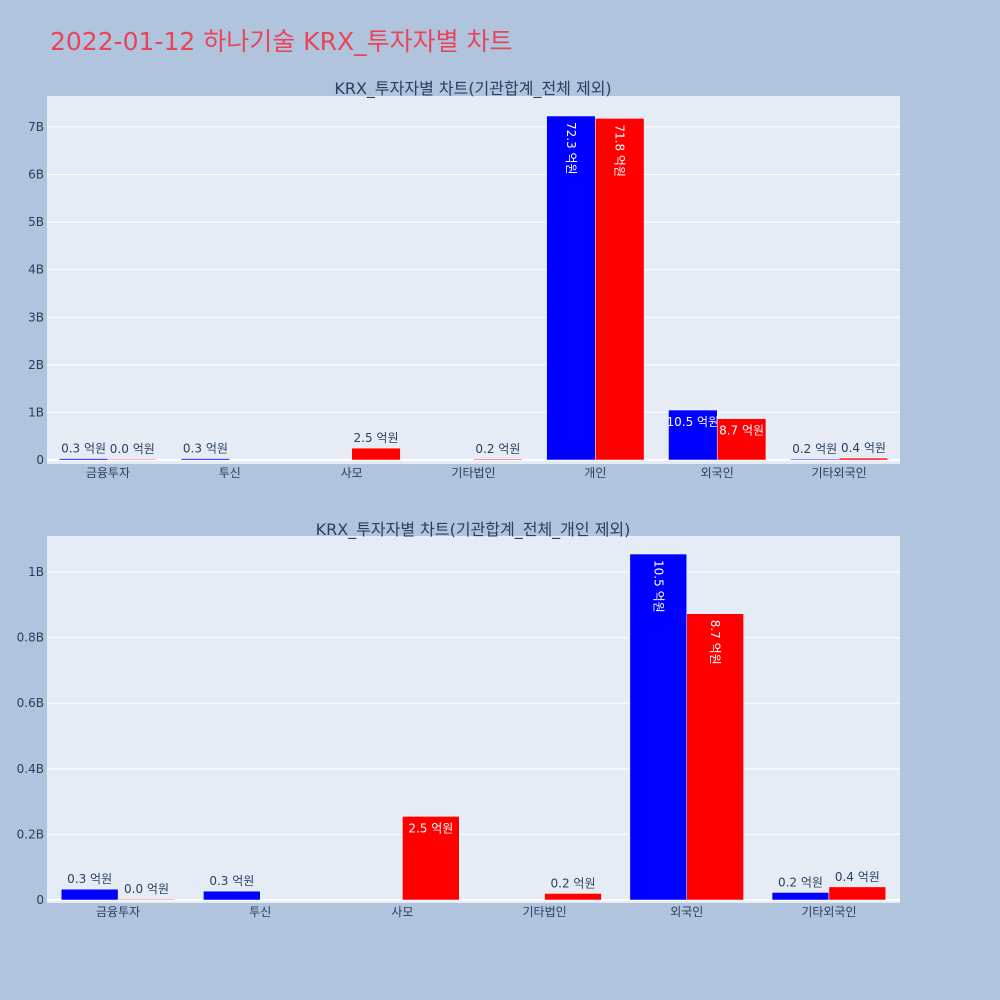  I want to click on chart-title: KRX_투자자별 차트(기관합계_전체_개인 제외), so click(473, 530).